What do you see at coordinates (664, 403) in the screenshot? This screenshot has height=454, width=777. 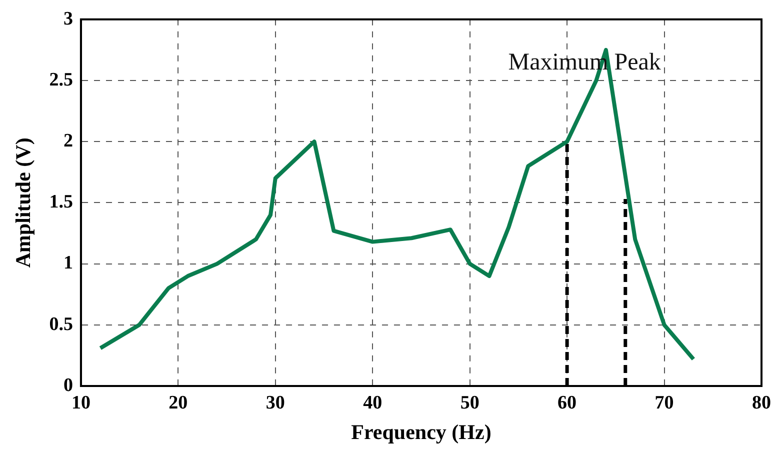 I see `x-tick-label: 70` at bounding box center [664, 403].